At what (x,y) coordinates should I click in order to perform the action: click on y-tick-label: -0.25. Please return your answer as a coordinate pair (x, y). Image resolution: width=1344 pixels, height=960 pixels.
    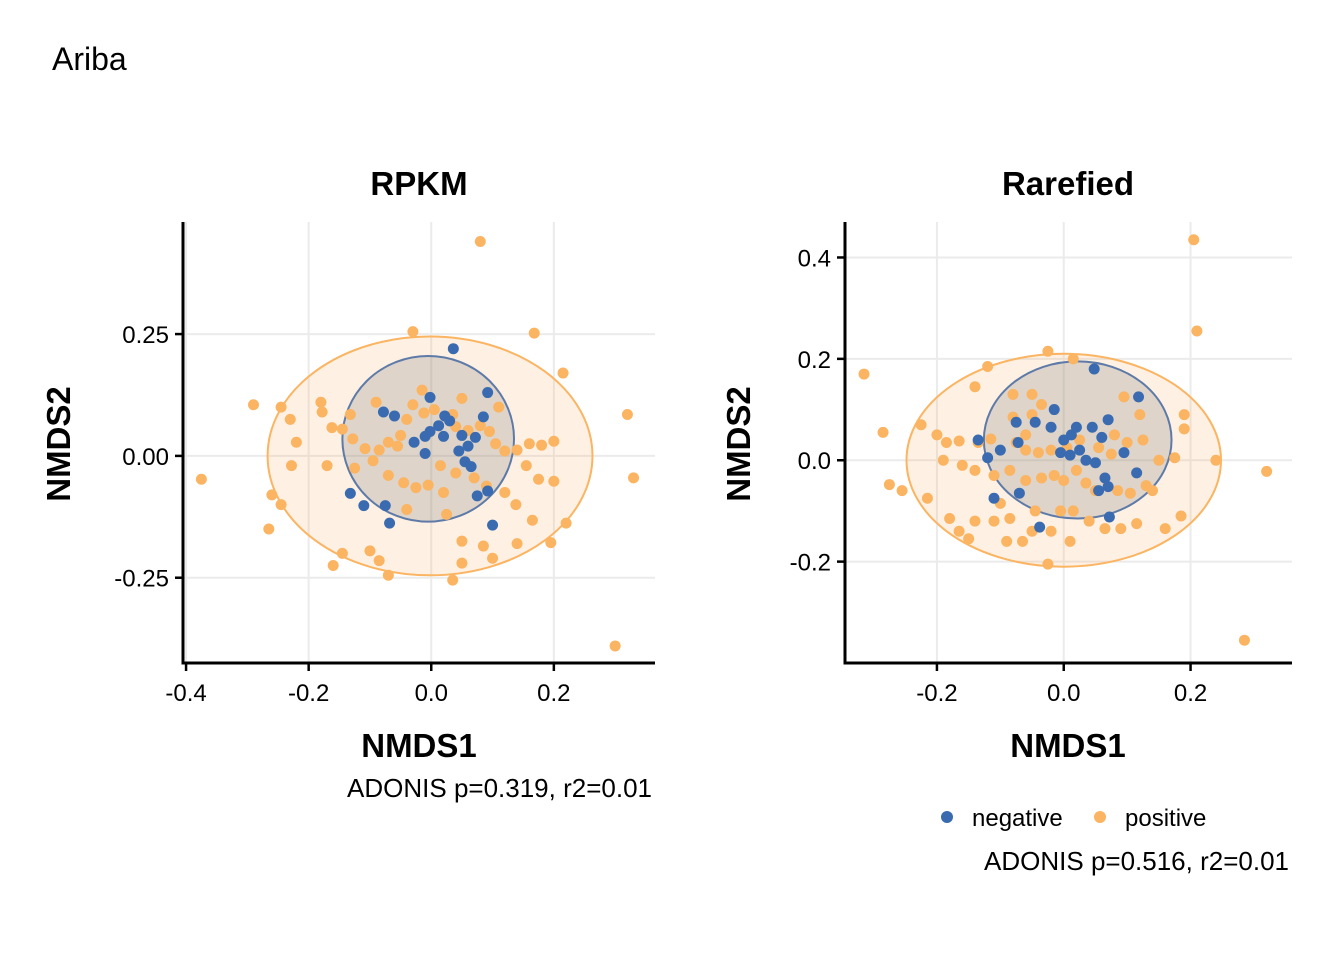
    Looking at the image, I should click on (141, 579).